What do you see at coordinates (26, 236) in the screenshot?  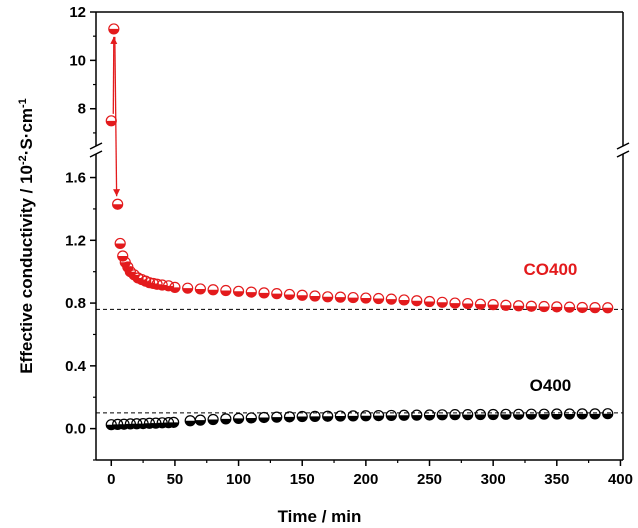 I see `y-axis-title: Effective conductivity / 10-2·S·cm-1` at bounding box center [26, 236].